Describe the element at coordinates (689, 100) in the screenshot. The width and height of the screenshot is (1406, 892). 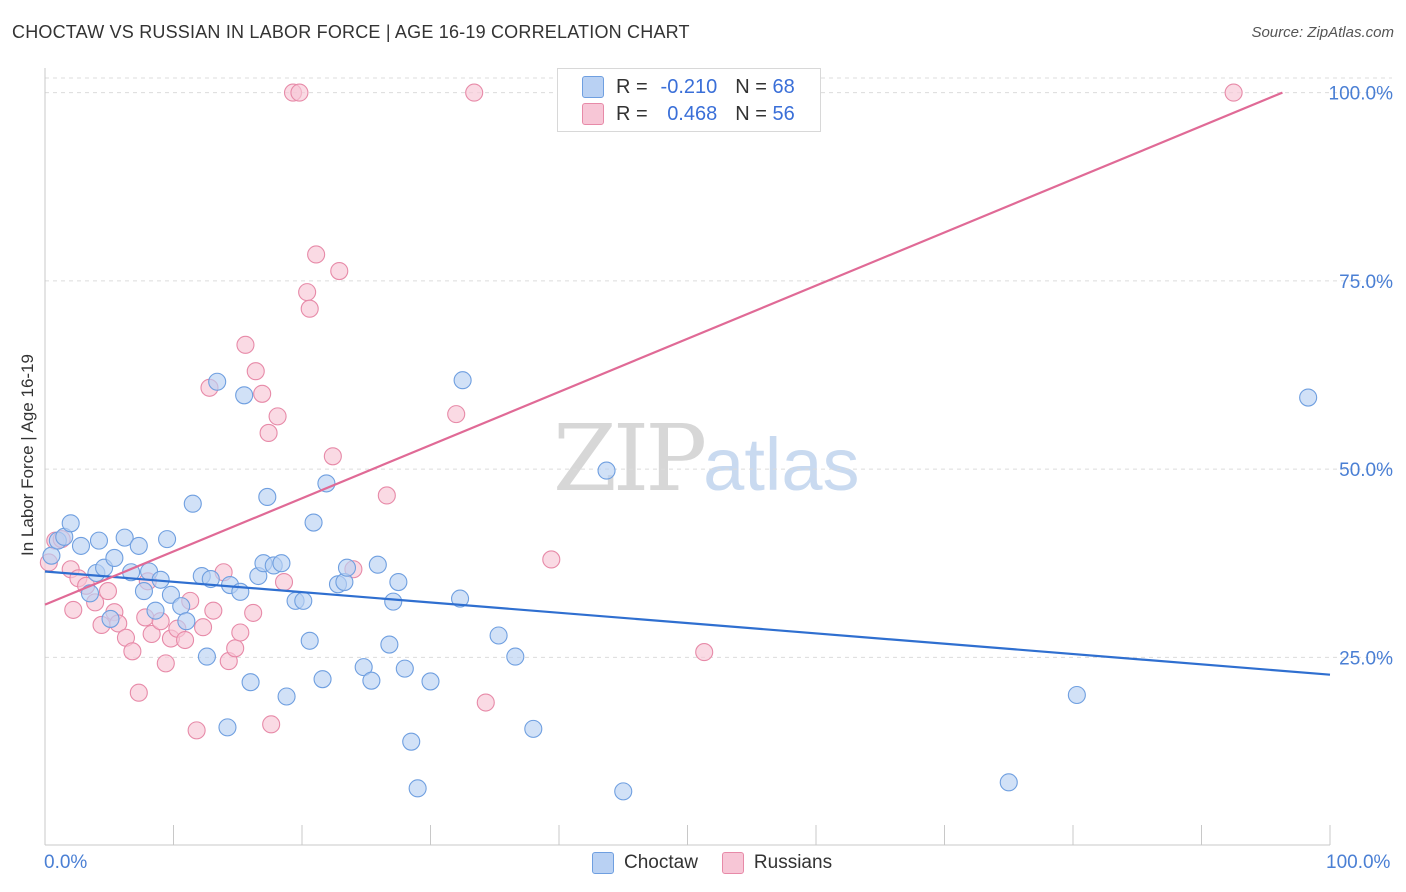
I see `stats-legend: R = -0.210 N = 68 R = 0.468 N = 56` at that location.